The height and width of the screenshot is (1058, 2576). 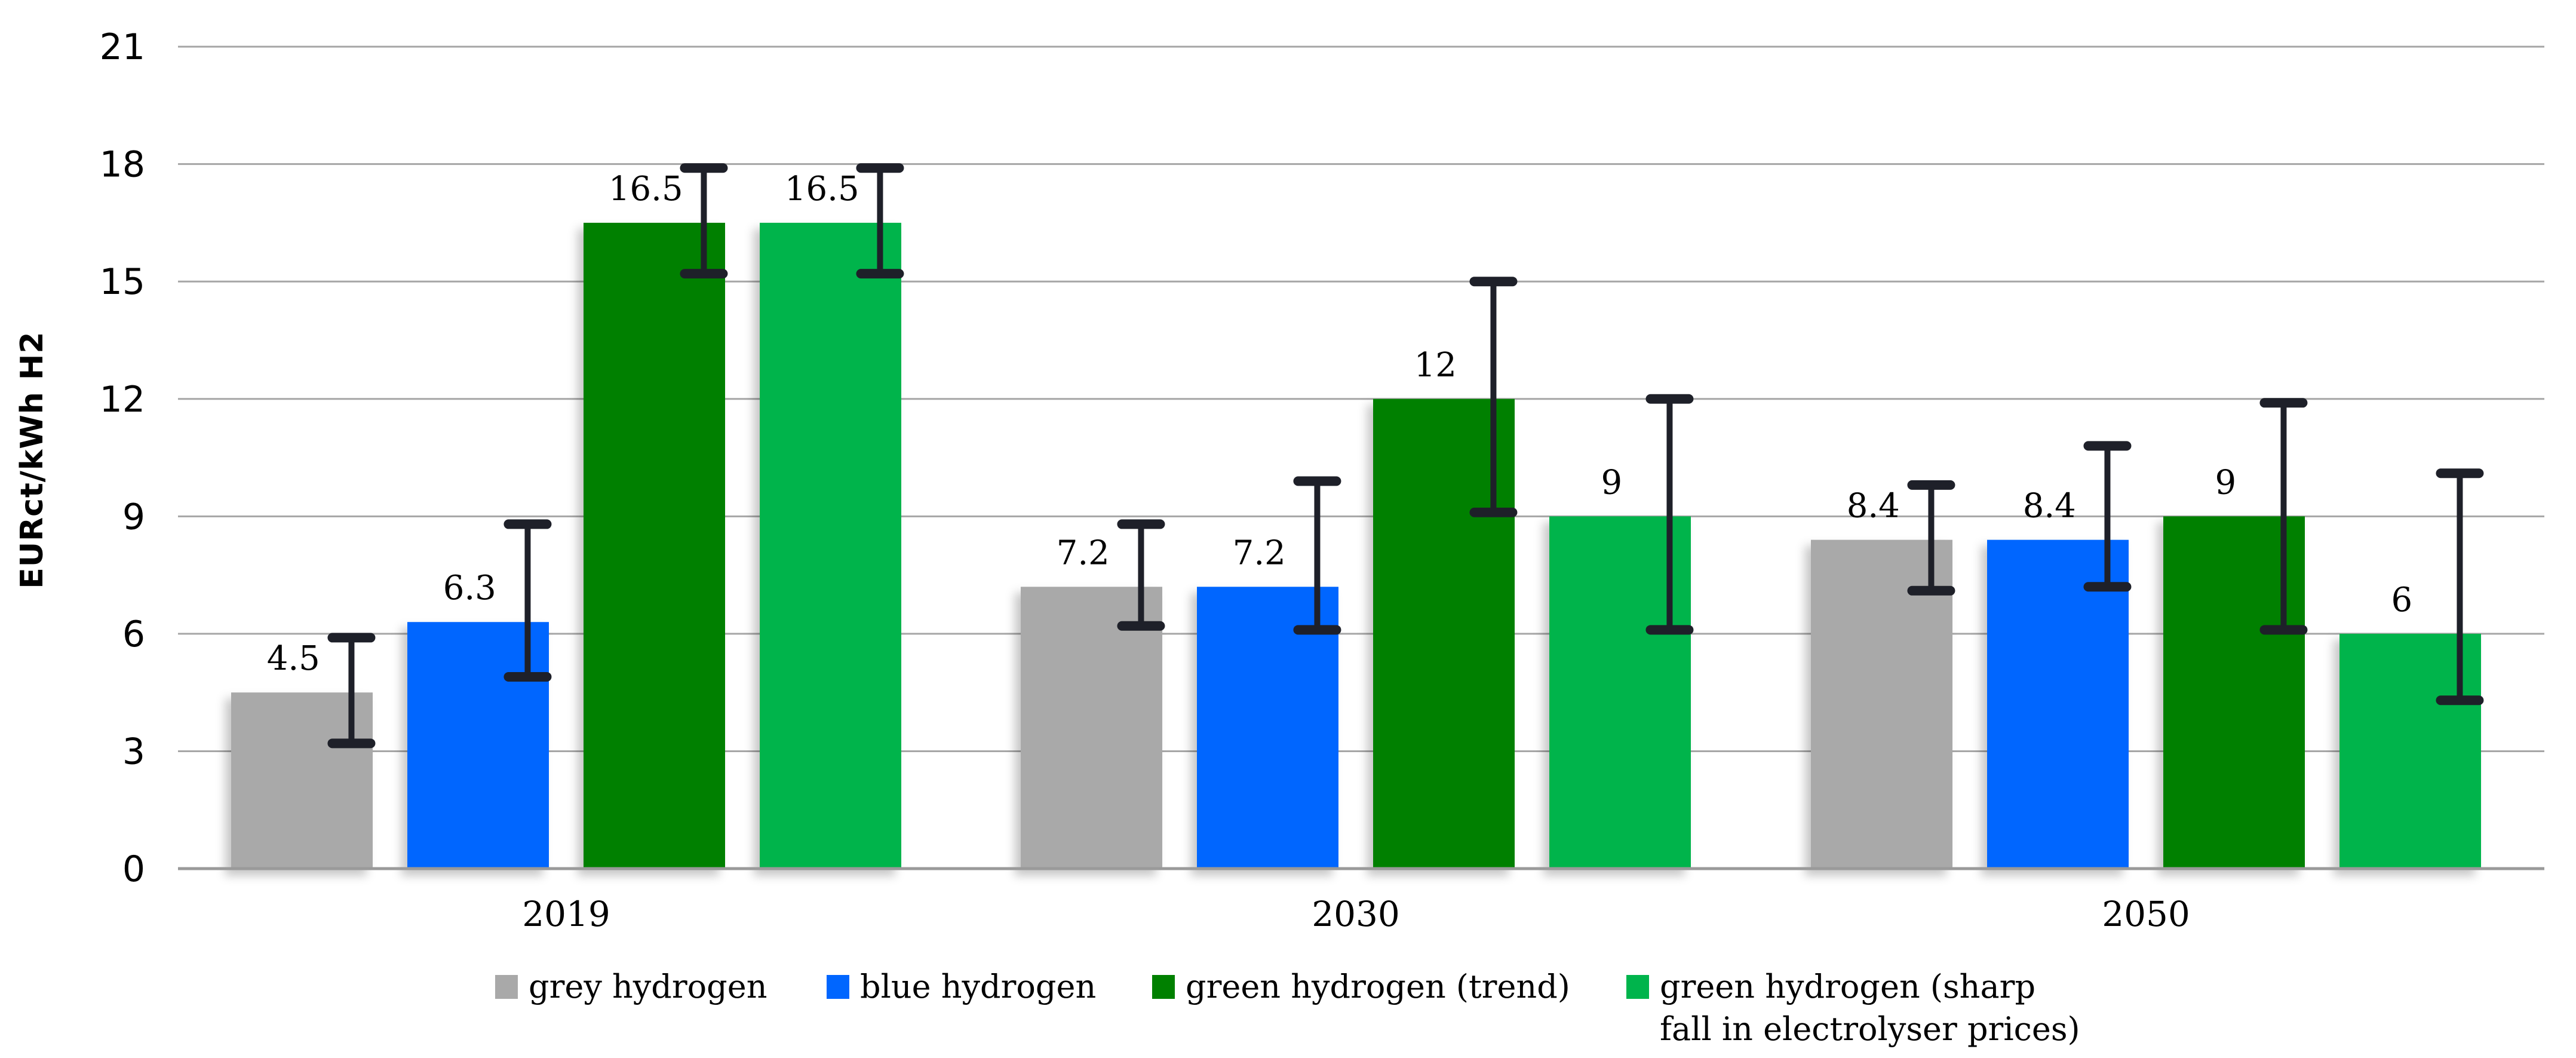 What do you see at coordinates (1163, 987) in the screenshot?
I see `legend-swatch-green-trend` at bounding box center [1163, 987].